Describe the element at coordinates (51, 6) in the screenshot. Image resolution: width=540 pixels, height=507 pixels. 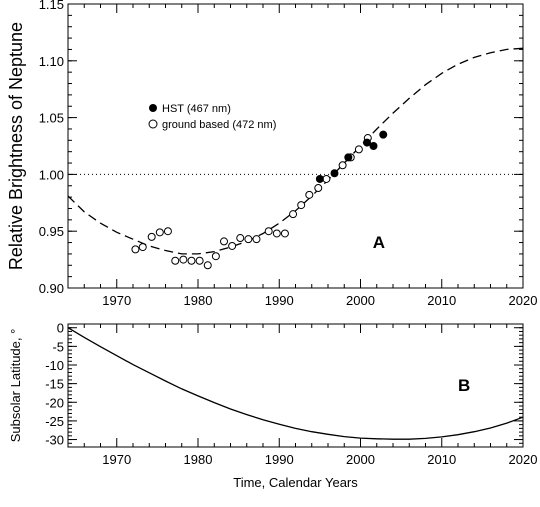
I see `panel-a-y-tick-label: 1.15` at that location.